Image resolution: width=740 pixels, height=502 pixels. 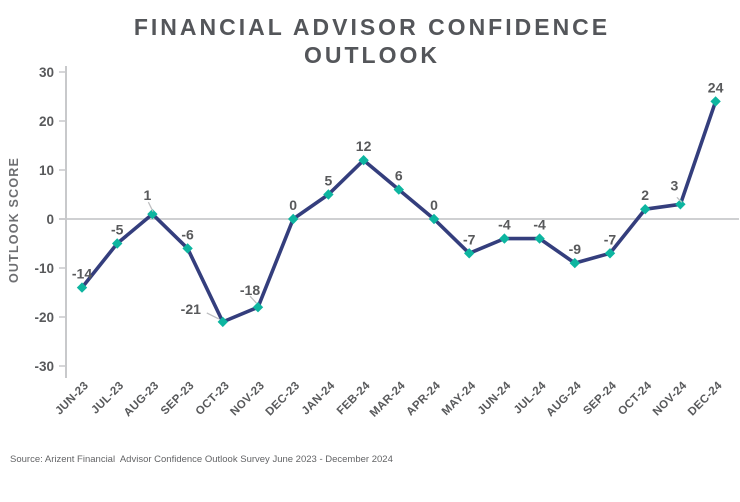 I want to click on x-tick-label: SEP-23, so click(x=178, y=399).